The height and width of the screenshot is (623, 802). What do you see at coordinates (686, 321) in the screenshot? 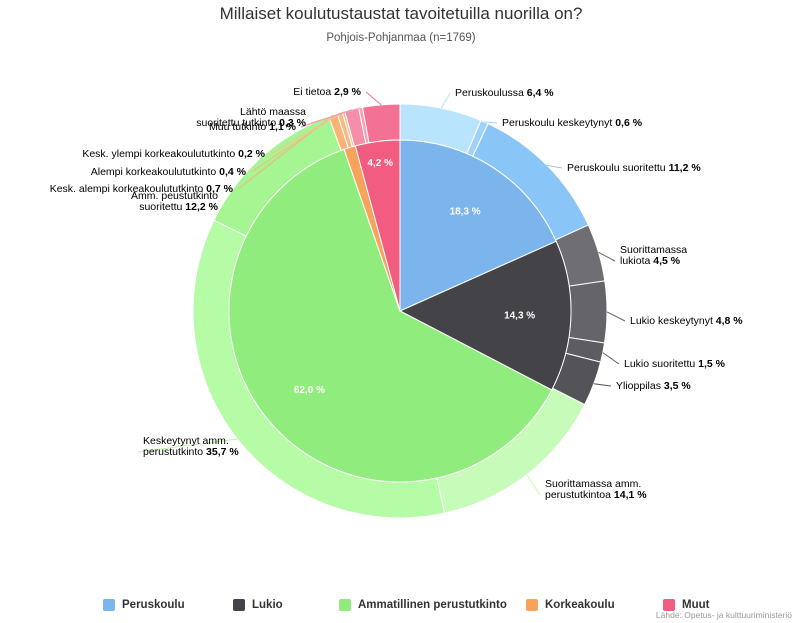
I see `outer-data-label: Lukio keskeytynyt 4,8 %` at bounding box center [686, 321].